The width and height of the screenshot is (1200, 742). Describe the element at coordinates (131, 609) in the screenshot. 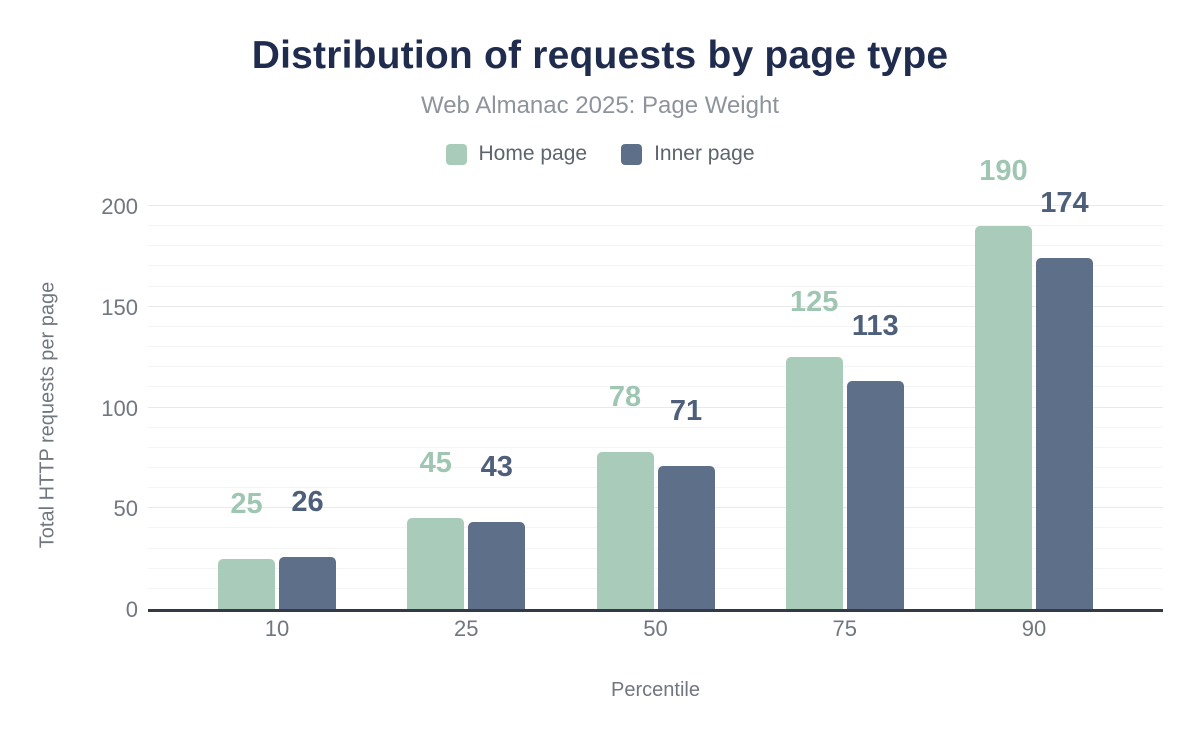

I see `y-tick-label-0: 0` at that location.